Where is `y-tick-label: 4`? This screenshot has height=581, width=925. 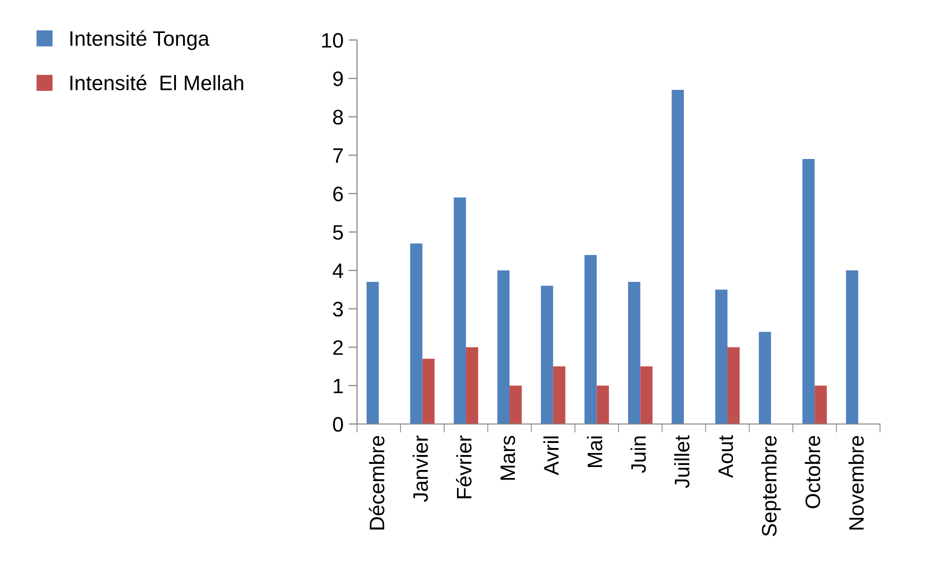
y-tick-label: 4 is located at coordinates (338, 271).